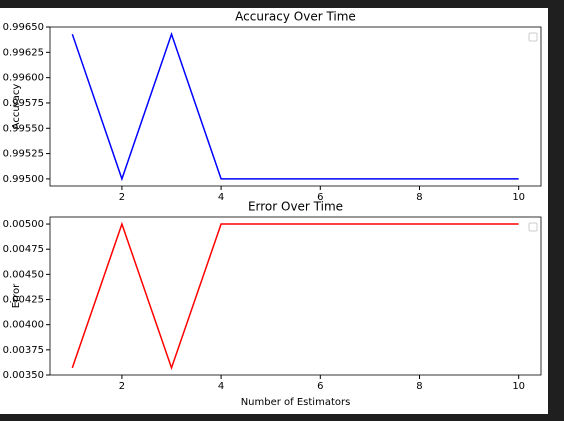 Image resolution: width=564 pixels, height=421 pixels. Describe the element at coordinates (23, 27) in the screenshot. I see `y-tick-label: 0.99650` at that location.